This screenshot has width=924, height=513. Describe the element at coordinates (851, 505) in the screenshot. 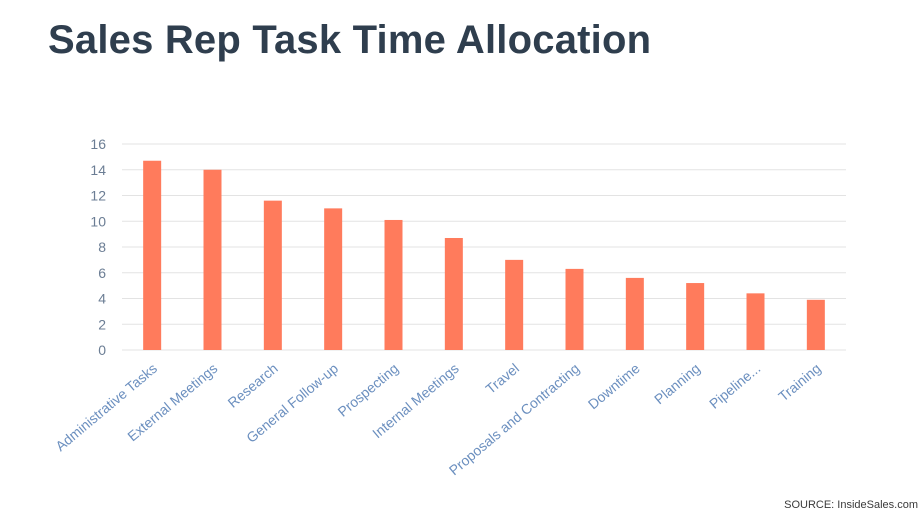

I see `source-note: SOURCE: InsideSales.com` at that location.